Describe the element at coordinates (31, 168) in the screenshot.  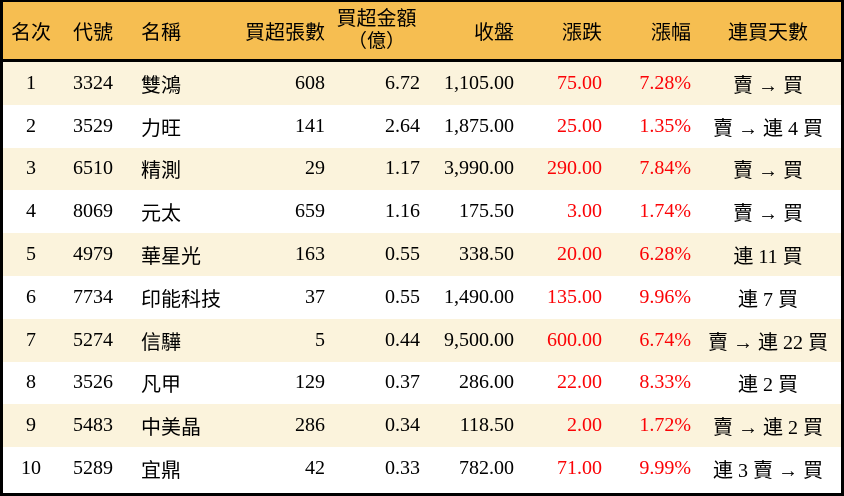
I see `cell-rank: 3` at that location.